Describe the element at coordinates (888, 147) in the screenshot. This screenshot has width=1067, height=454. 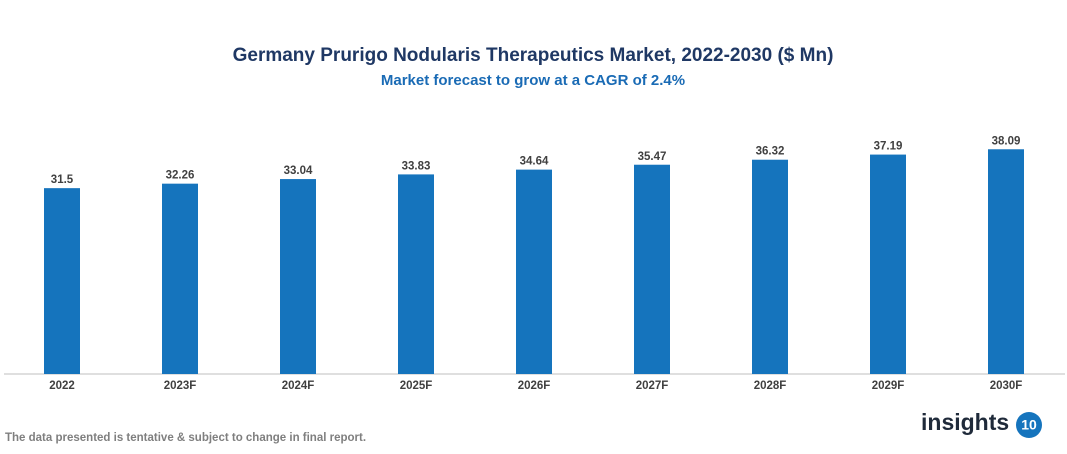
I see `value-label: 37.19` at that location.